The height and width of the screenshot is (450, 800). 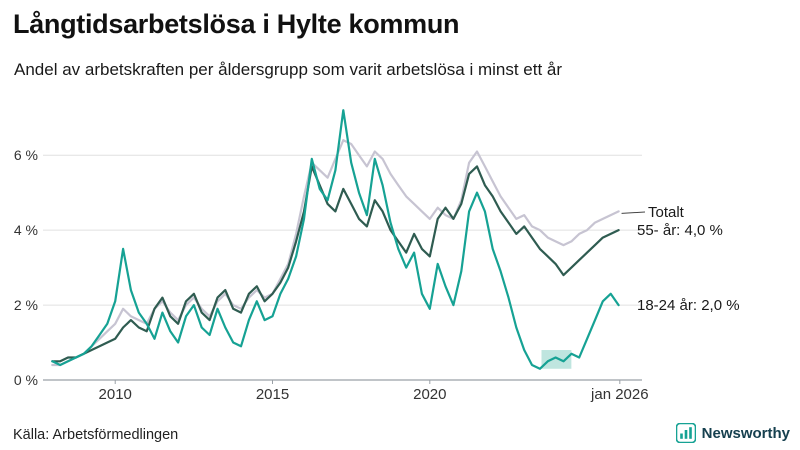 What do you see at coordinates (633, 212) in the screenshot?
I see `totalt-leader-line` at bounding box center [633, 212].